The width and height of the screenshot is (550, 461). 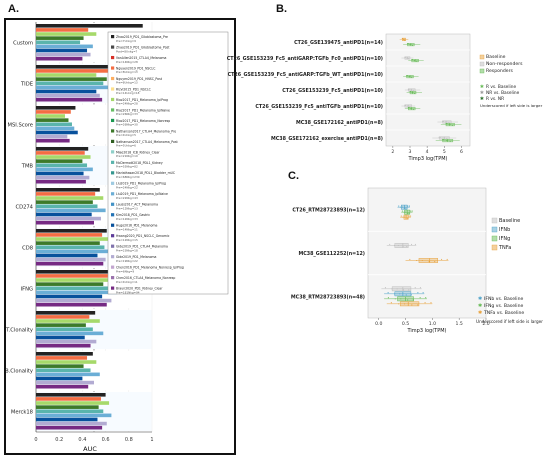 What do you see at coordinates (143, 236) in the screenshot?
I see `legend-label-a: Hwang2020_PD1_NSCLC_Genomic` at bounding box center [143, 236].